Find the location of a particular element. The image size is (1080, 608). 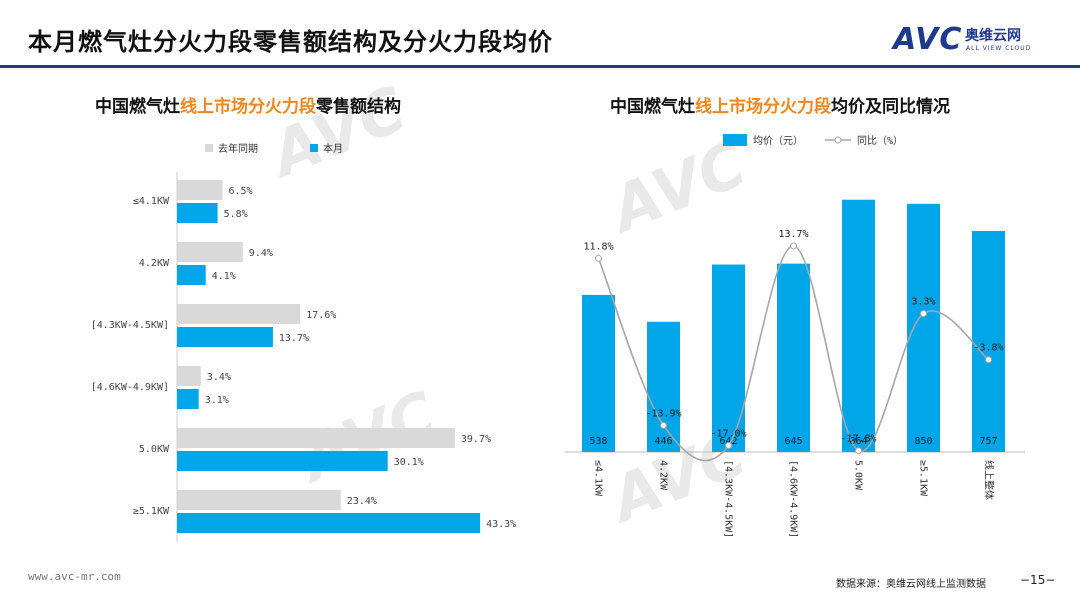

logo-english-name: ALL VIEW CLOUD is located at coordinates (999, 48).